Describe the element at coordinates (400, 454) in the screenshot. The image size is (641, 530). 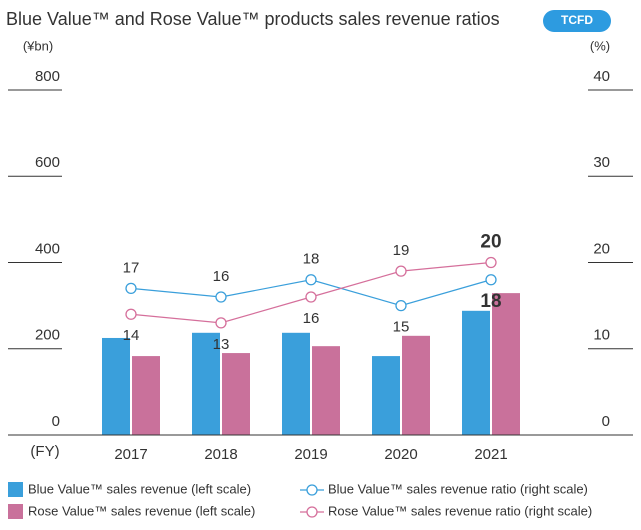
I see `x-tick-label: 2020` at that location.